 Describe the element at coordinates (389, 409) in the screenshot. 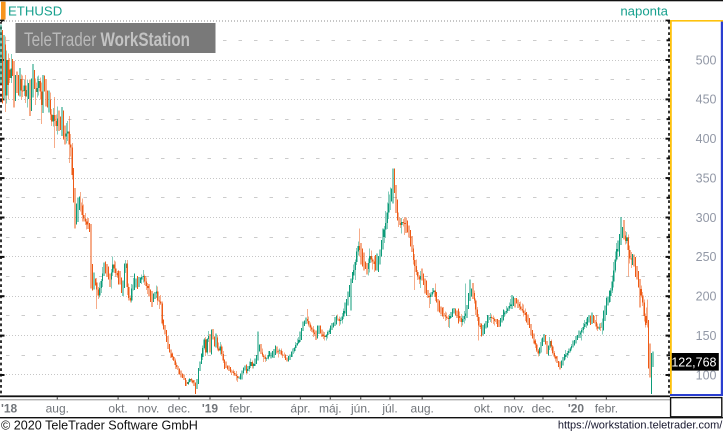

I see `svg-text: júl.` at that location.